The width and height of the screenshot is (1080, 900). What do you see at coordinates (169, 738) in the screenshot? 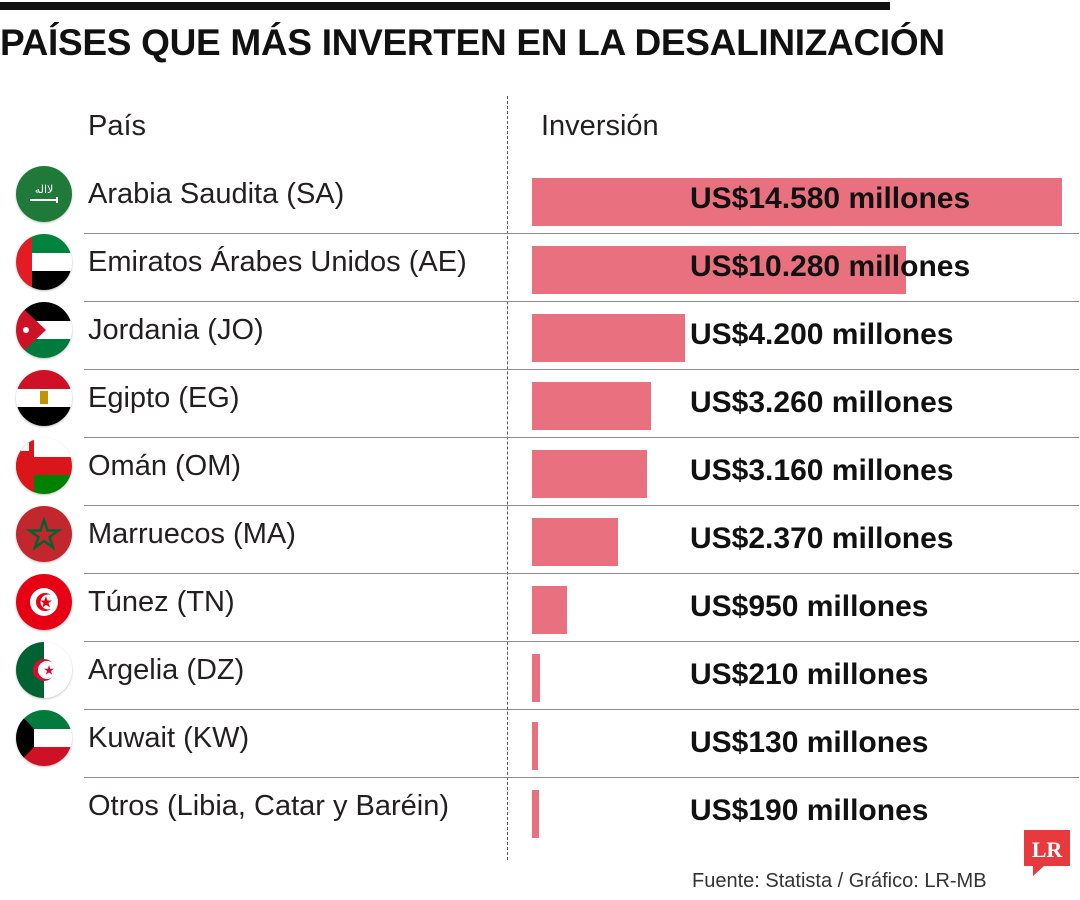
I see `country-label: Kuwait (KW)` at bounding box center [169, 738].